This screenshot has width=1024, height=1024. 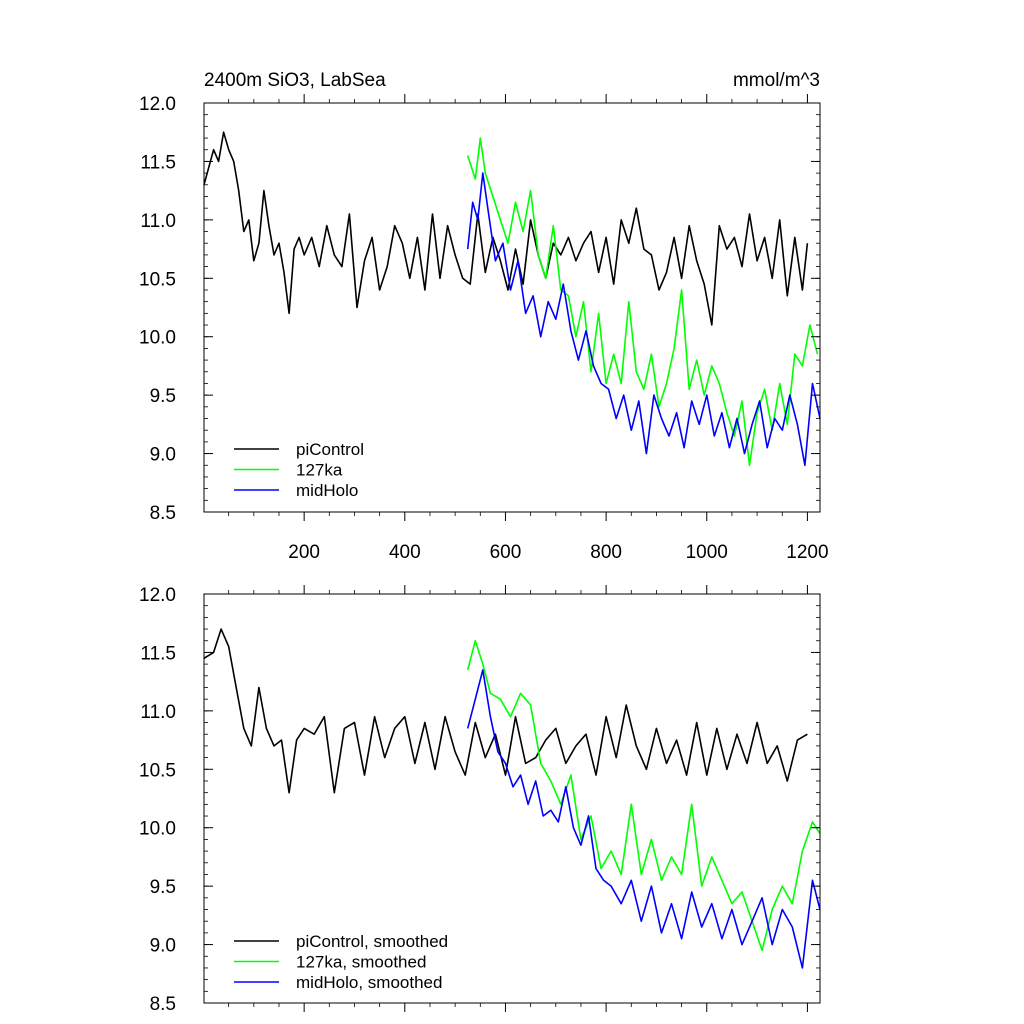 What do you see at coordinates (372, 941) in the screenshot?
I see `legend-label: piControl, smoothed` at bounding box center [372, 941].